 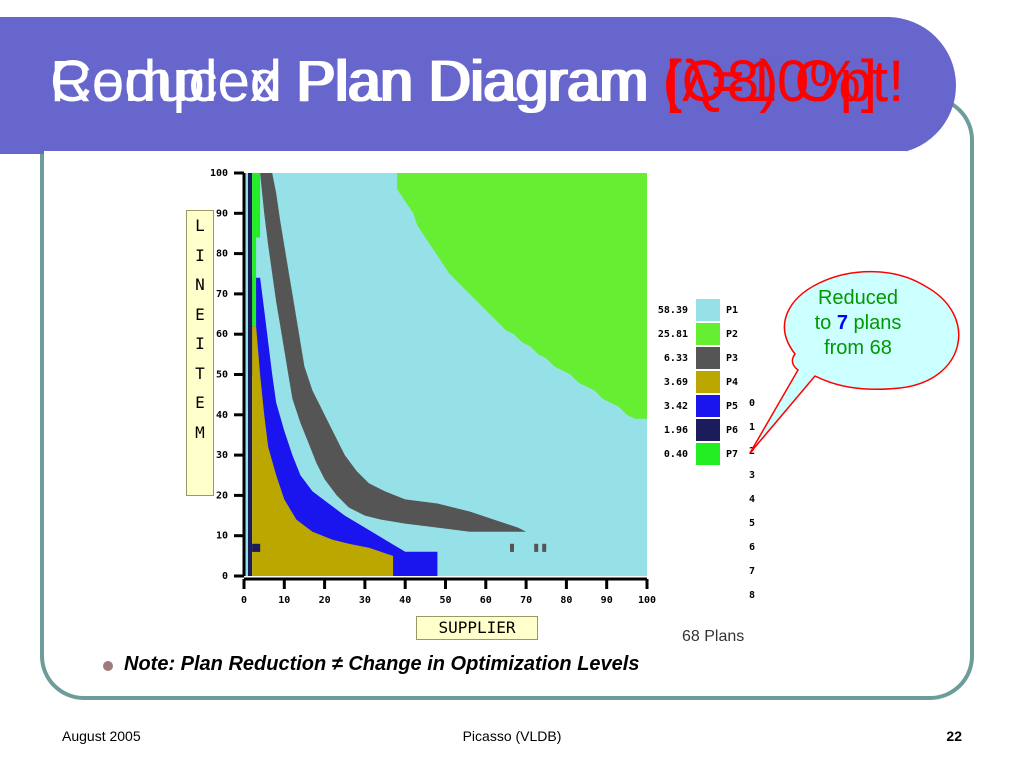 What do you see at coordinates (858, 298) in the screenshot?
I see `callout-line-1: Reduced` at bounding box center [858, 298].